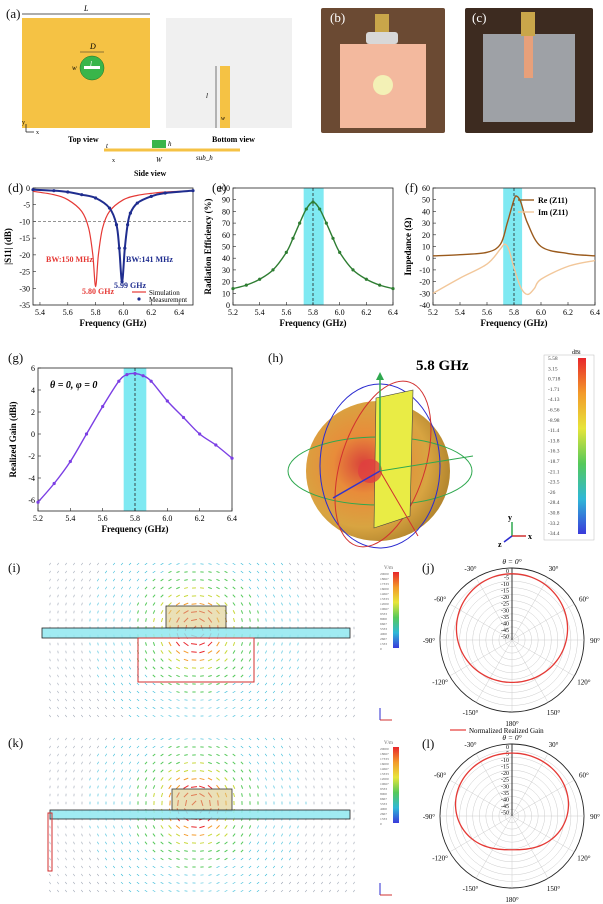 The width and height of the screenshot is (603, 904). Describe the element at coordinates (505, 807) in the screenshot. I see `polar-ring-label: -45` at that location.